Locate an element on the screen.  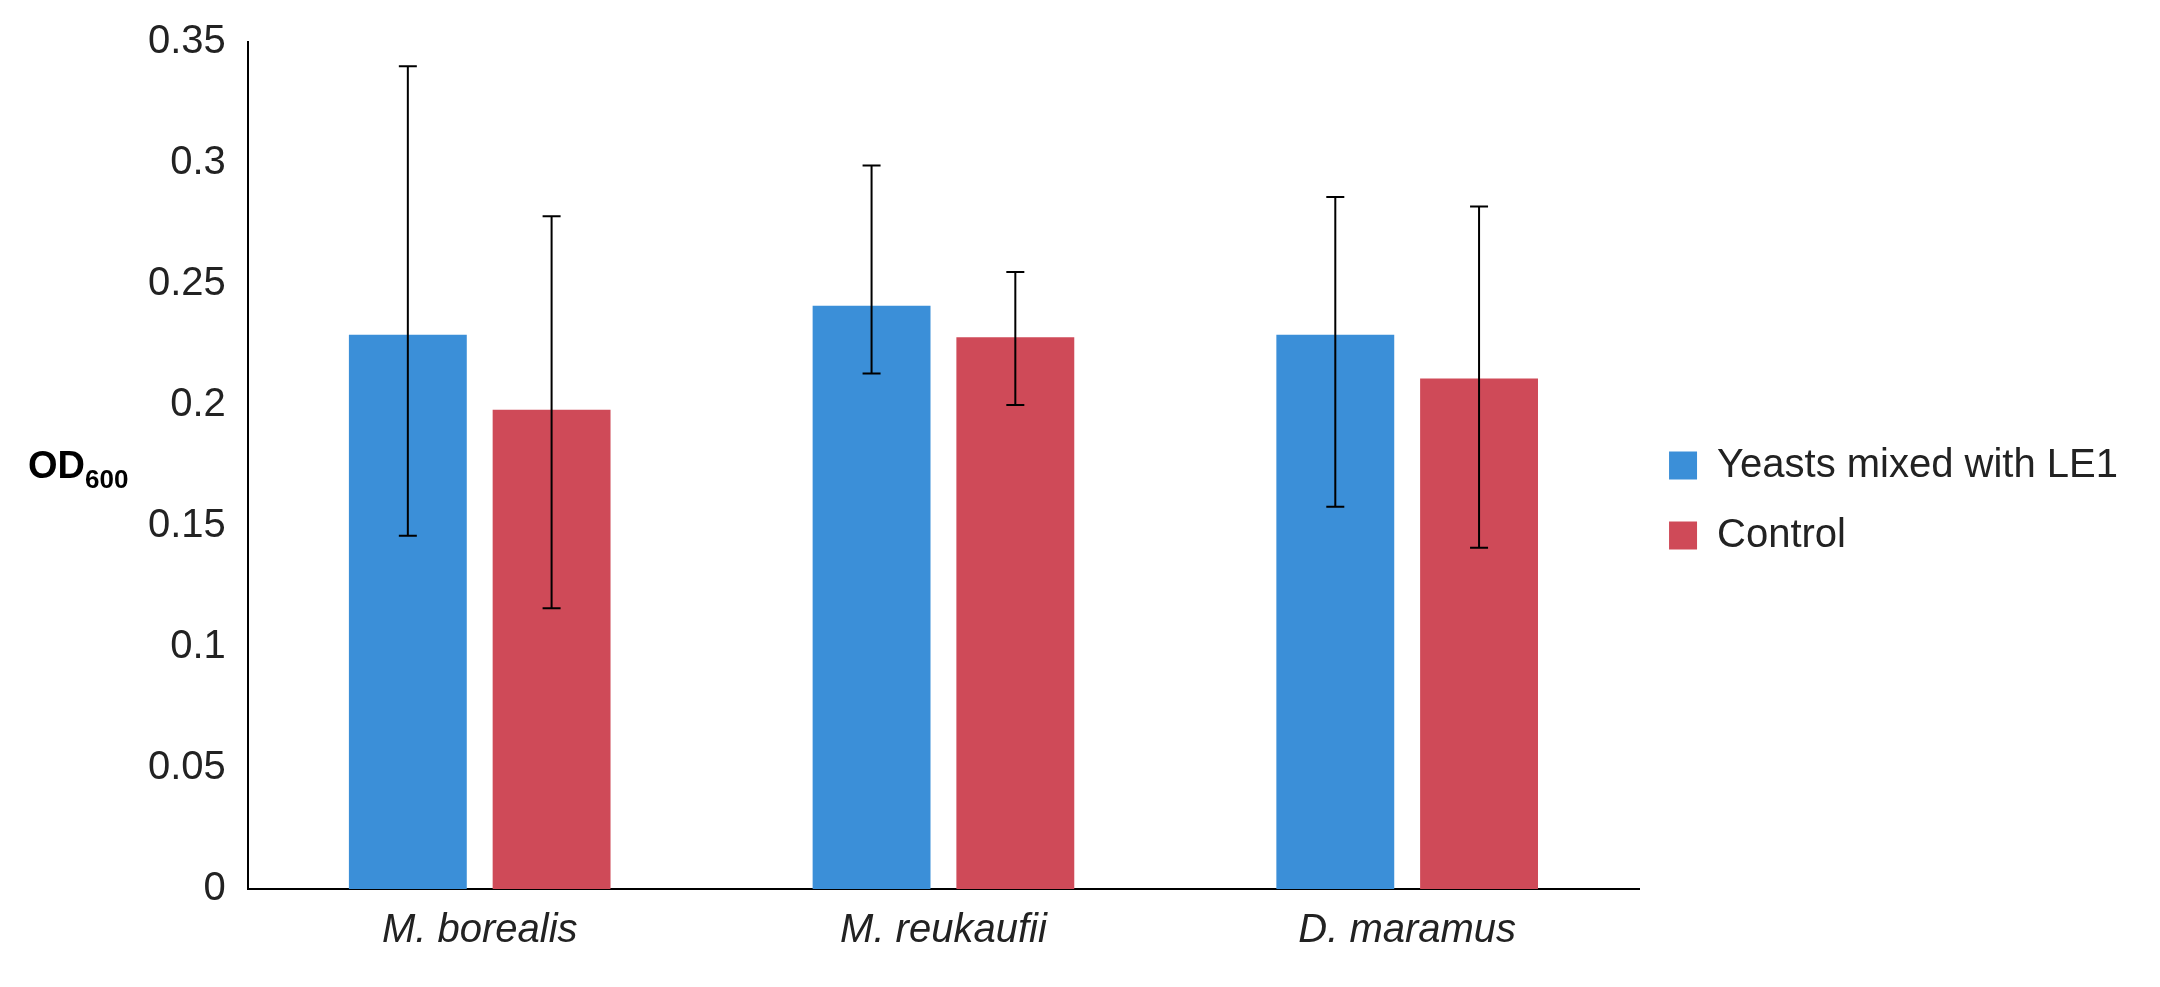
y-tick-label: 0.15 is located at coordinates (186, 523).